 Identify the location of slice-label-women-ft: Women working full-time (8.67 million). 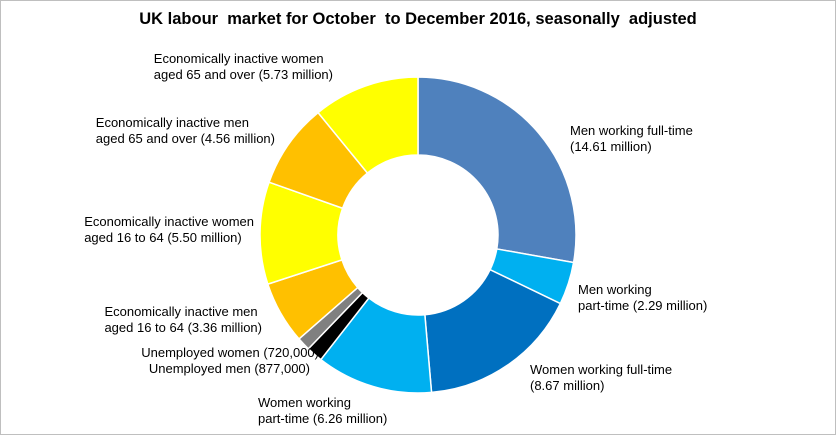
(601, 377).